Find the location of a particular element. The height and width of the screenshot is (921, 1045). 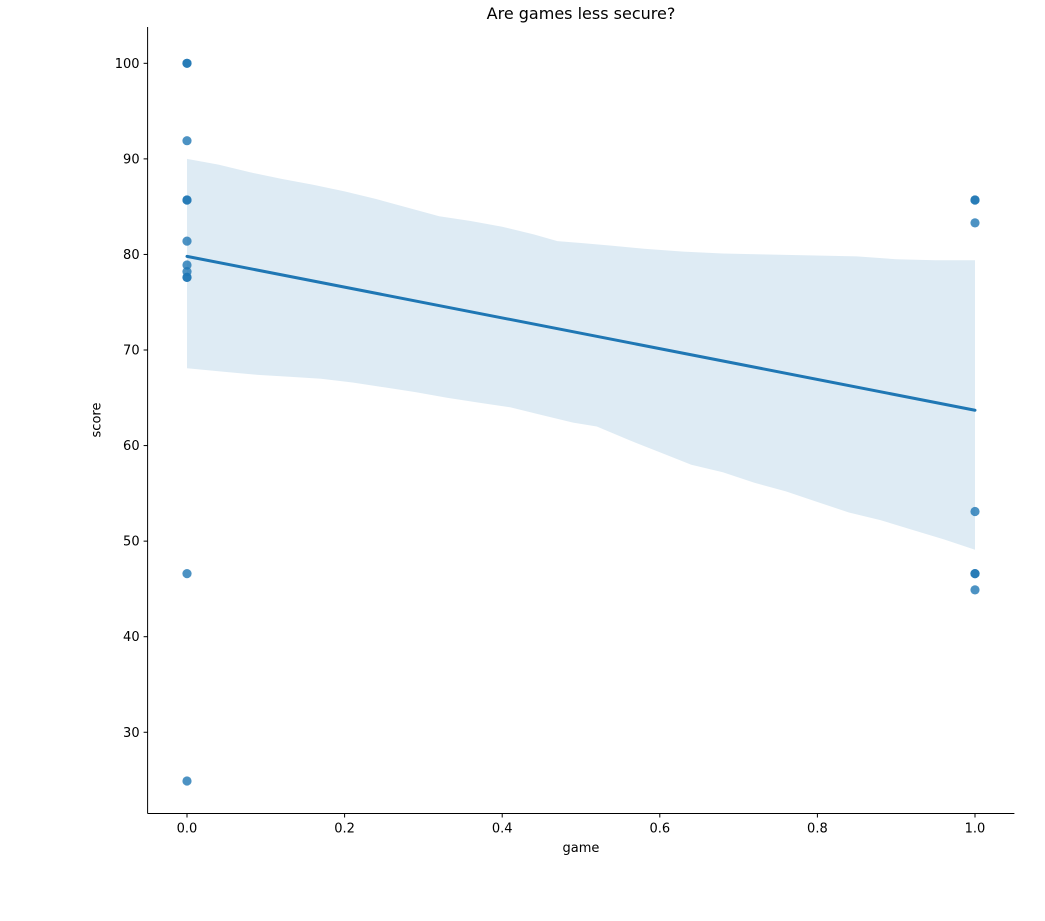

x-tick-label: 0.6 is located at coordinates (659, 829).